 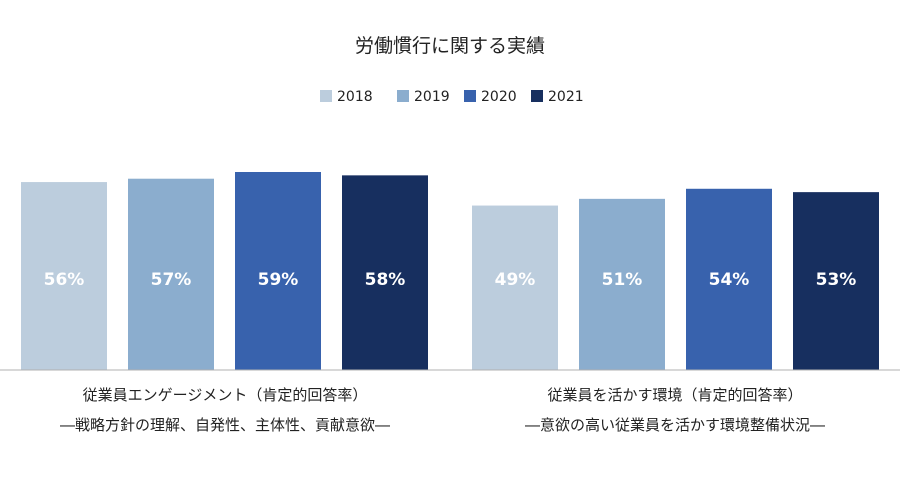 What do you see at coordinates (326, 96) in the screenshot?
I see `legend-swatch-2018` at bounding box center [326, 96].